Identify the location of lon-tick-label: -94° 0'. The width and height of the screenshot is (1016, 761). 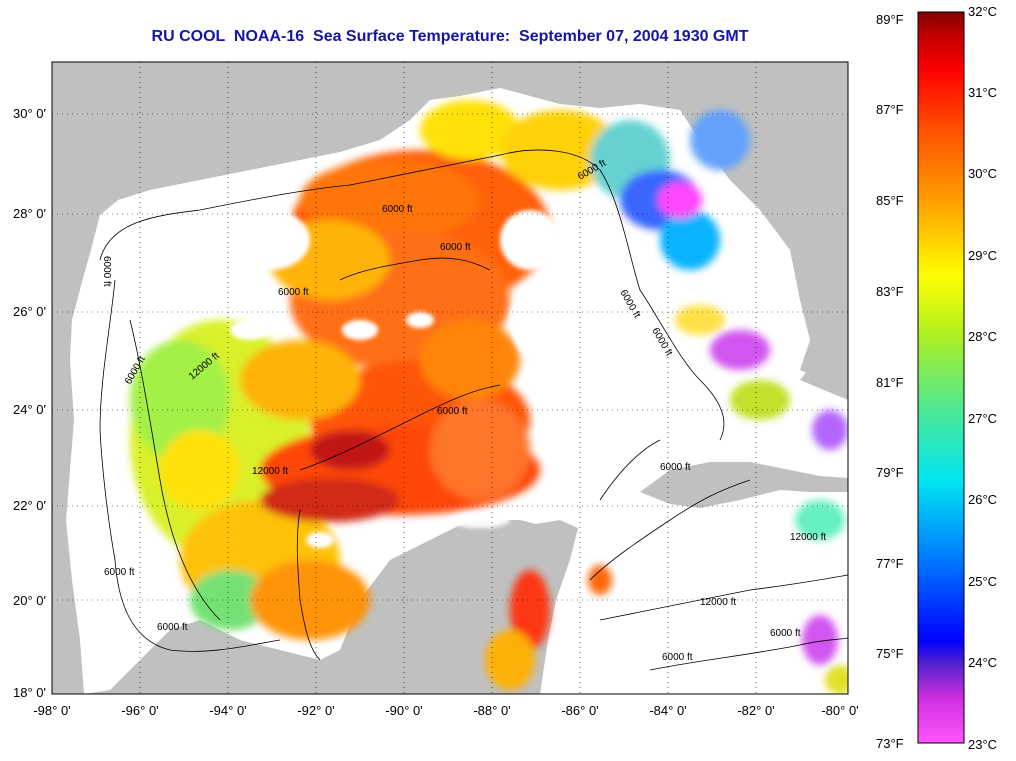
(228, 710).